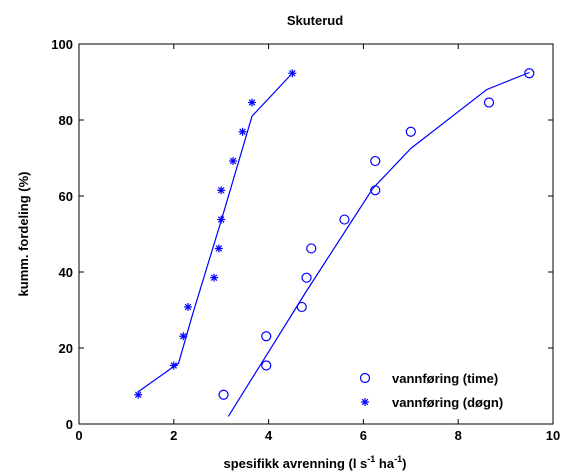 The image size is (571, 471). I want to click on chart-title: Skuterud, so click(315, 20).